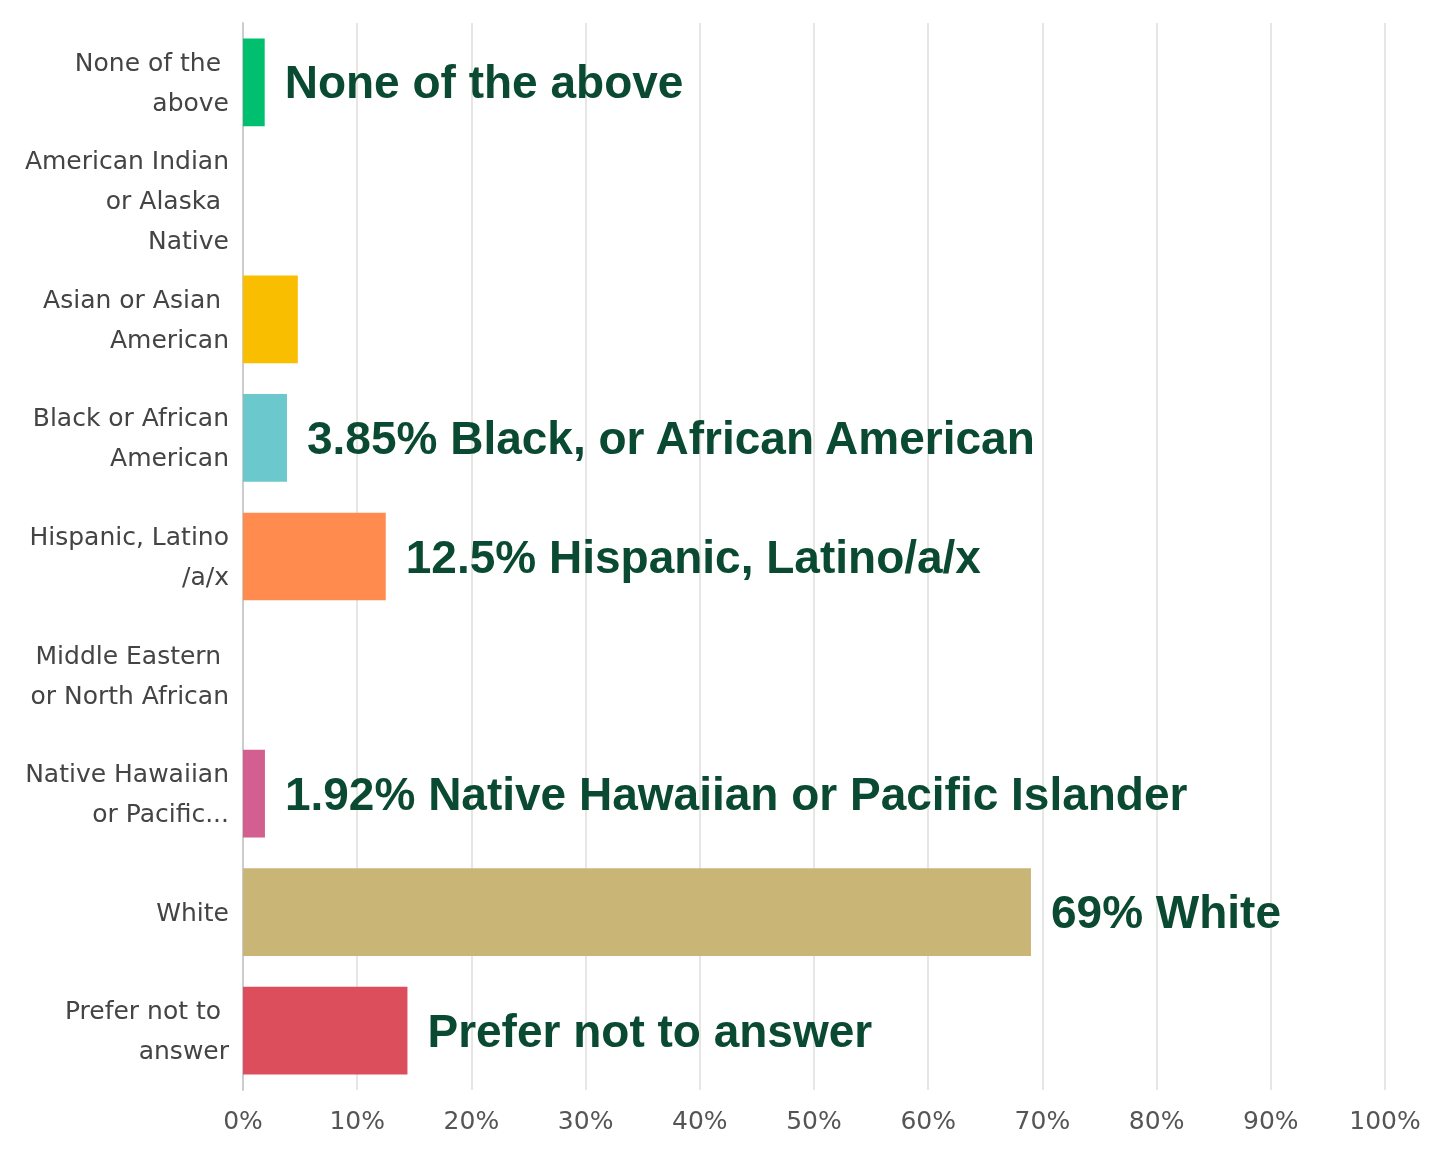 This screenshot has width=1447, height=1150. Describe the element at coordinates (126, 201) in the screenshot. I see `y-tick-label: American Indian or Alaska Native` at that location.